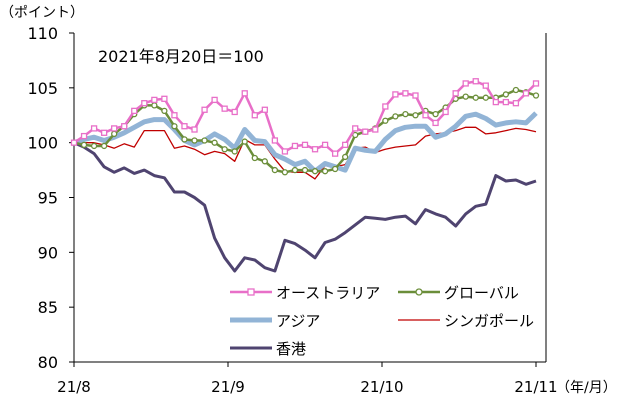 The image size is (640, 410). I want to click on y-tick-label: 95, so click(48, 198).